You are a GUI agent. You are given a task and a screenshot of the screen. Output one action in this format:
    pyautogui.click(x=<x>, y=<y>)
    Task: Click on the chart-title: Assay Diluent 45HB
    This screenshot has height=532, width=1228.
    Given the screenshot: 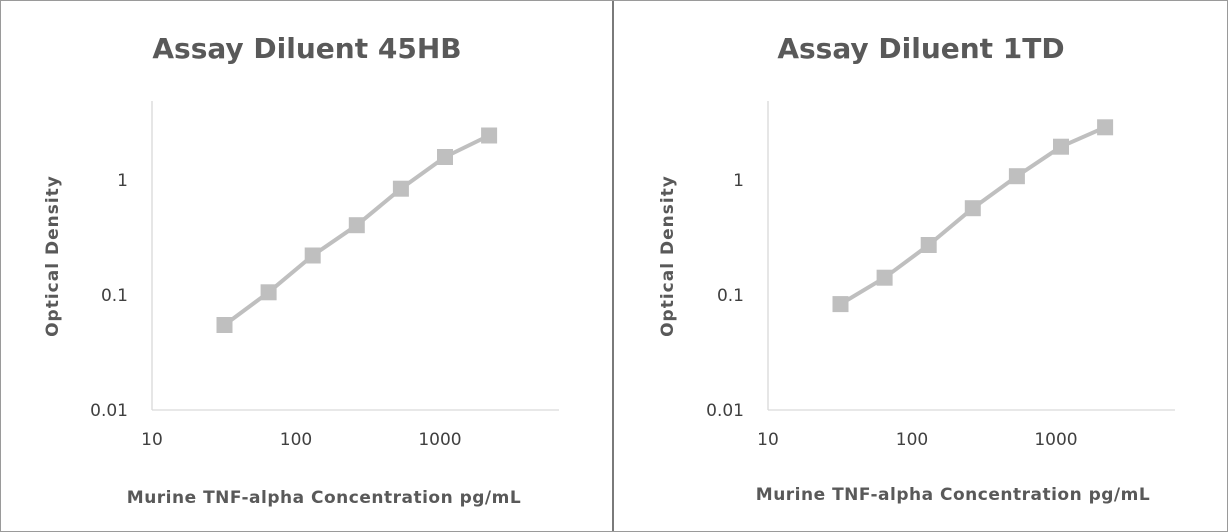 What is the action you would take?
    pyautogui.click(x=306, y=48)
    